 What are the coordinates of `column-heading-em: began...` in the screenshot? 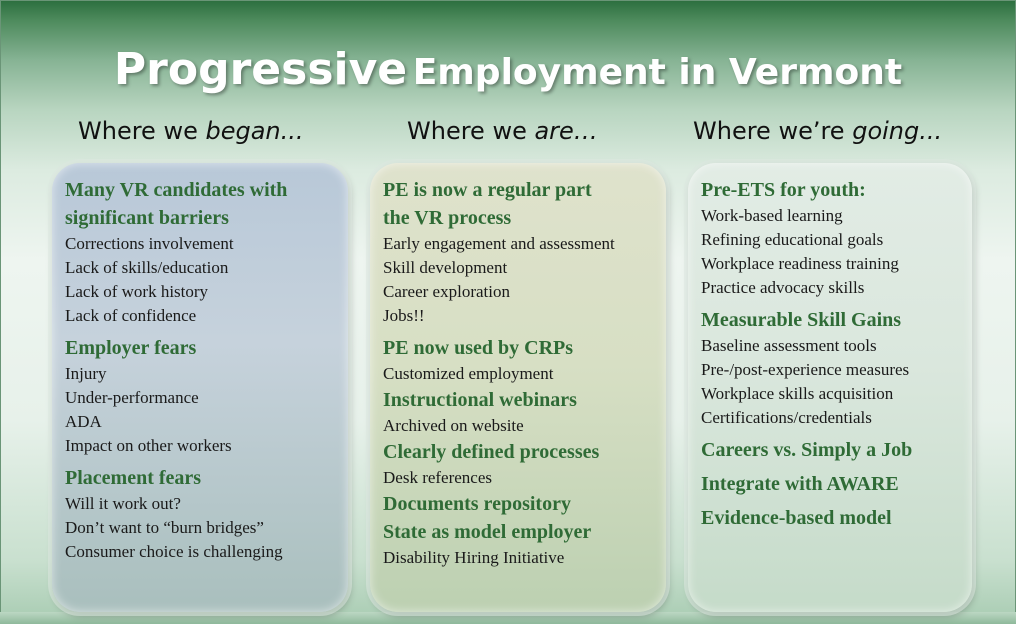 It's located at (254, 131).